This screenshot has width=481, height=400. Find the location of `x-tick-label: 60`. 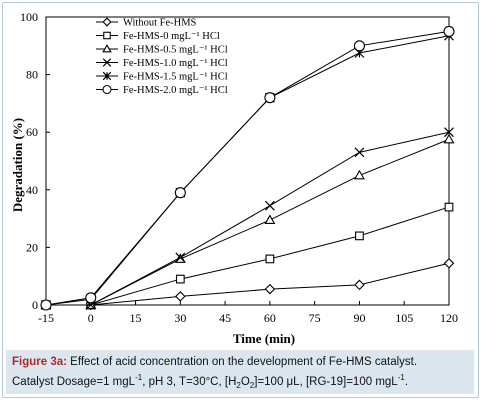

x-tick-label: 60 is located at coordinates (270, 318).